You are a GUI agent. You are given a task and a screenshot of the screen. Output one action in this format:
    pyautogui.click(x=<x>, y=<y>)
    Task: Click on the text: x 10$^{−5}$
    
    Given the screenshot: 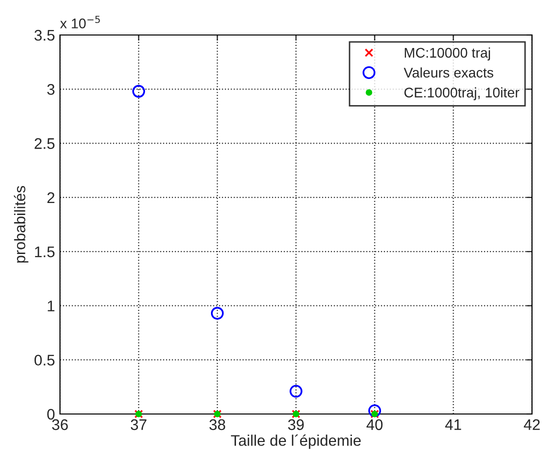 What is the action you would take?
    pyautogui.click(x=80, y=22)
    